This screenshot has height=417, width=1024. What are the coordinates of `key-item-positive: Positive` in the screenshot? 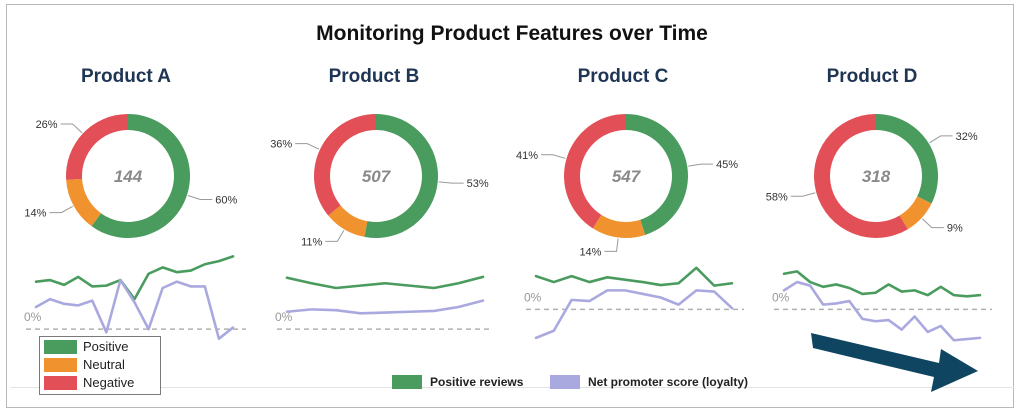 It's located at (100, 346).